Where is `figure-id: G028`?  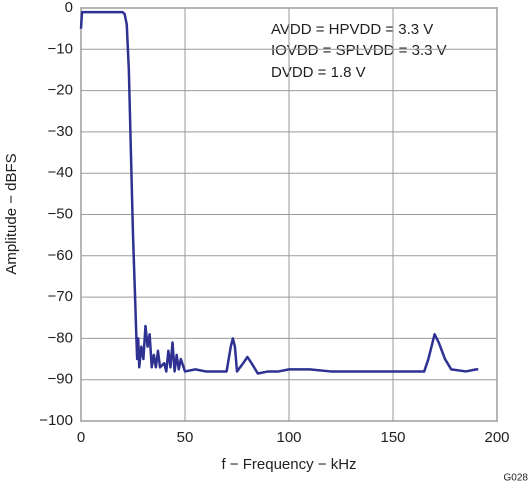
figure-id: G028 is located at coordinates (516, 478).